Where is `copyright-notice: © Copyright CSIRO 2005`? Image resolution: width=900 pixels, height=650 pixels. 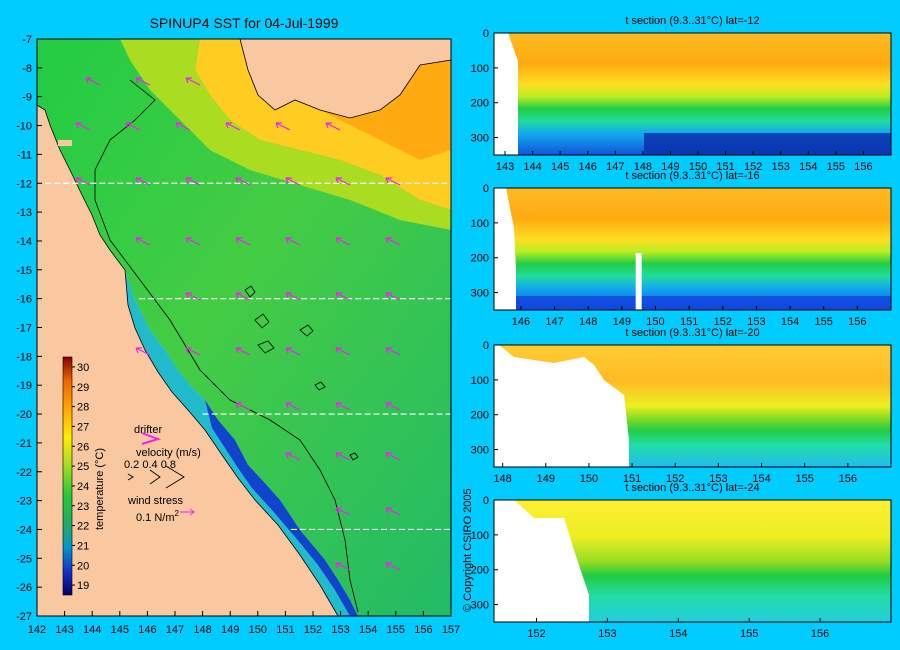 copyright-notice: © Copyright CSIRO 2005 is located at coordinates (468, 550).